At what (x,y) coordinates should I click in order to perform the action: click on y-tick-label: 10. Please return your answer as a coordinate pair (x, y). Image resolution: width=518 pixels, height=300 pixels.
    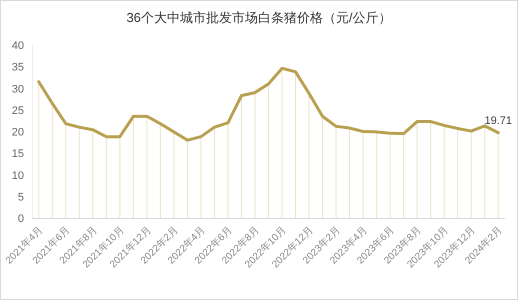
    Looking at the image, I should click on (18, 176).